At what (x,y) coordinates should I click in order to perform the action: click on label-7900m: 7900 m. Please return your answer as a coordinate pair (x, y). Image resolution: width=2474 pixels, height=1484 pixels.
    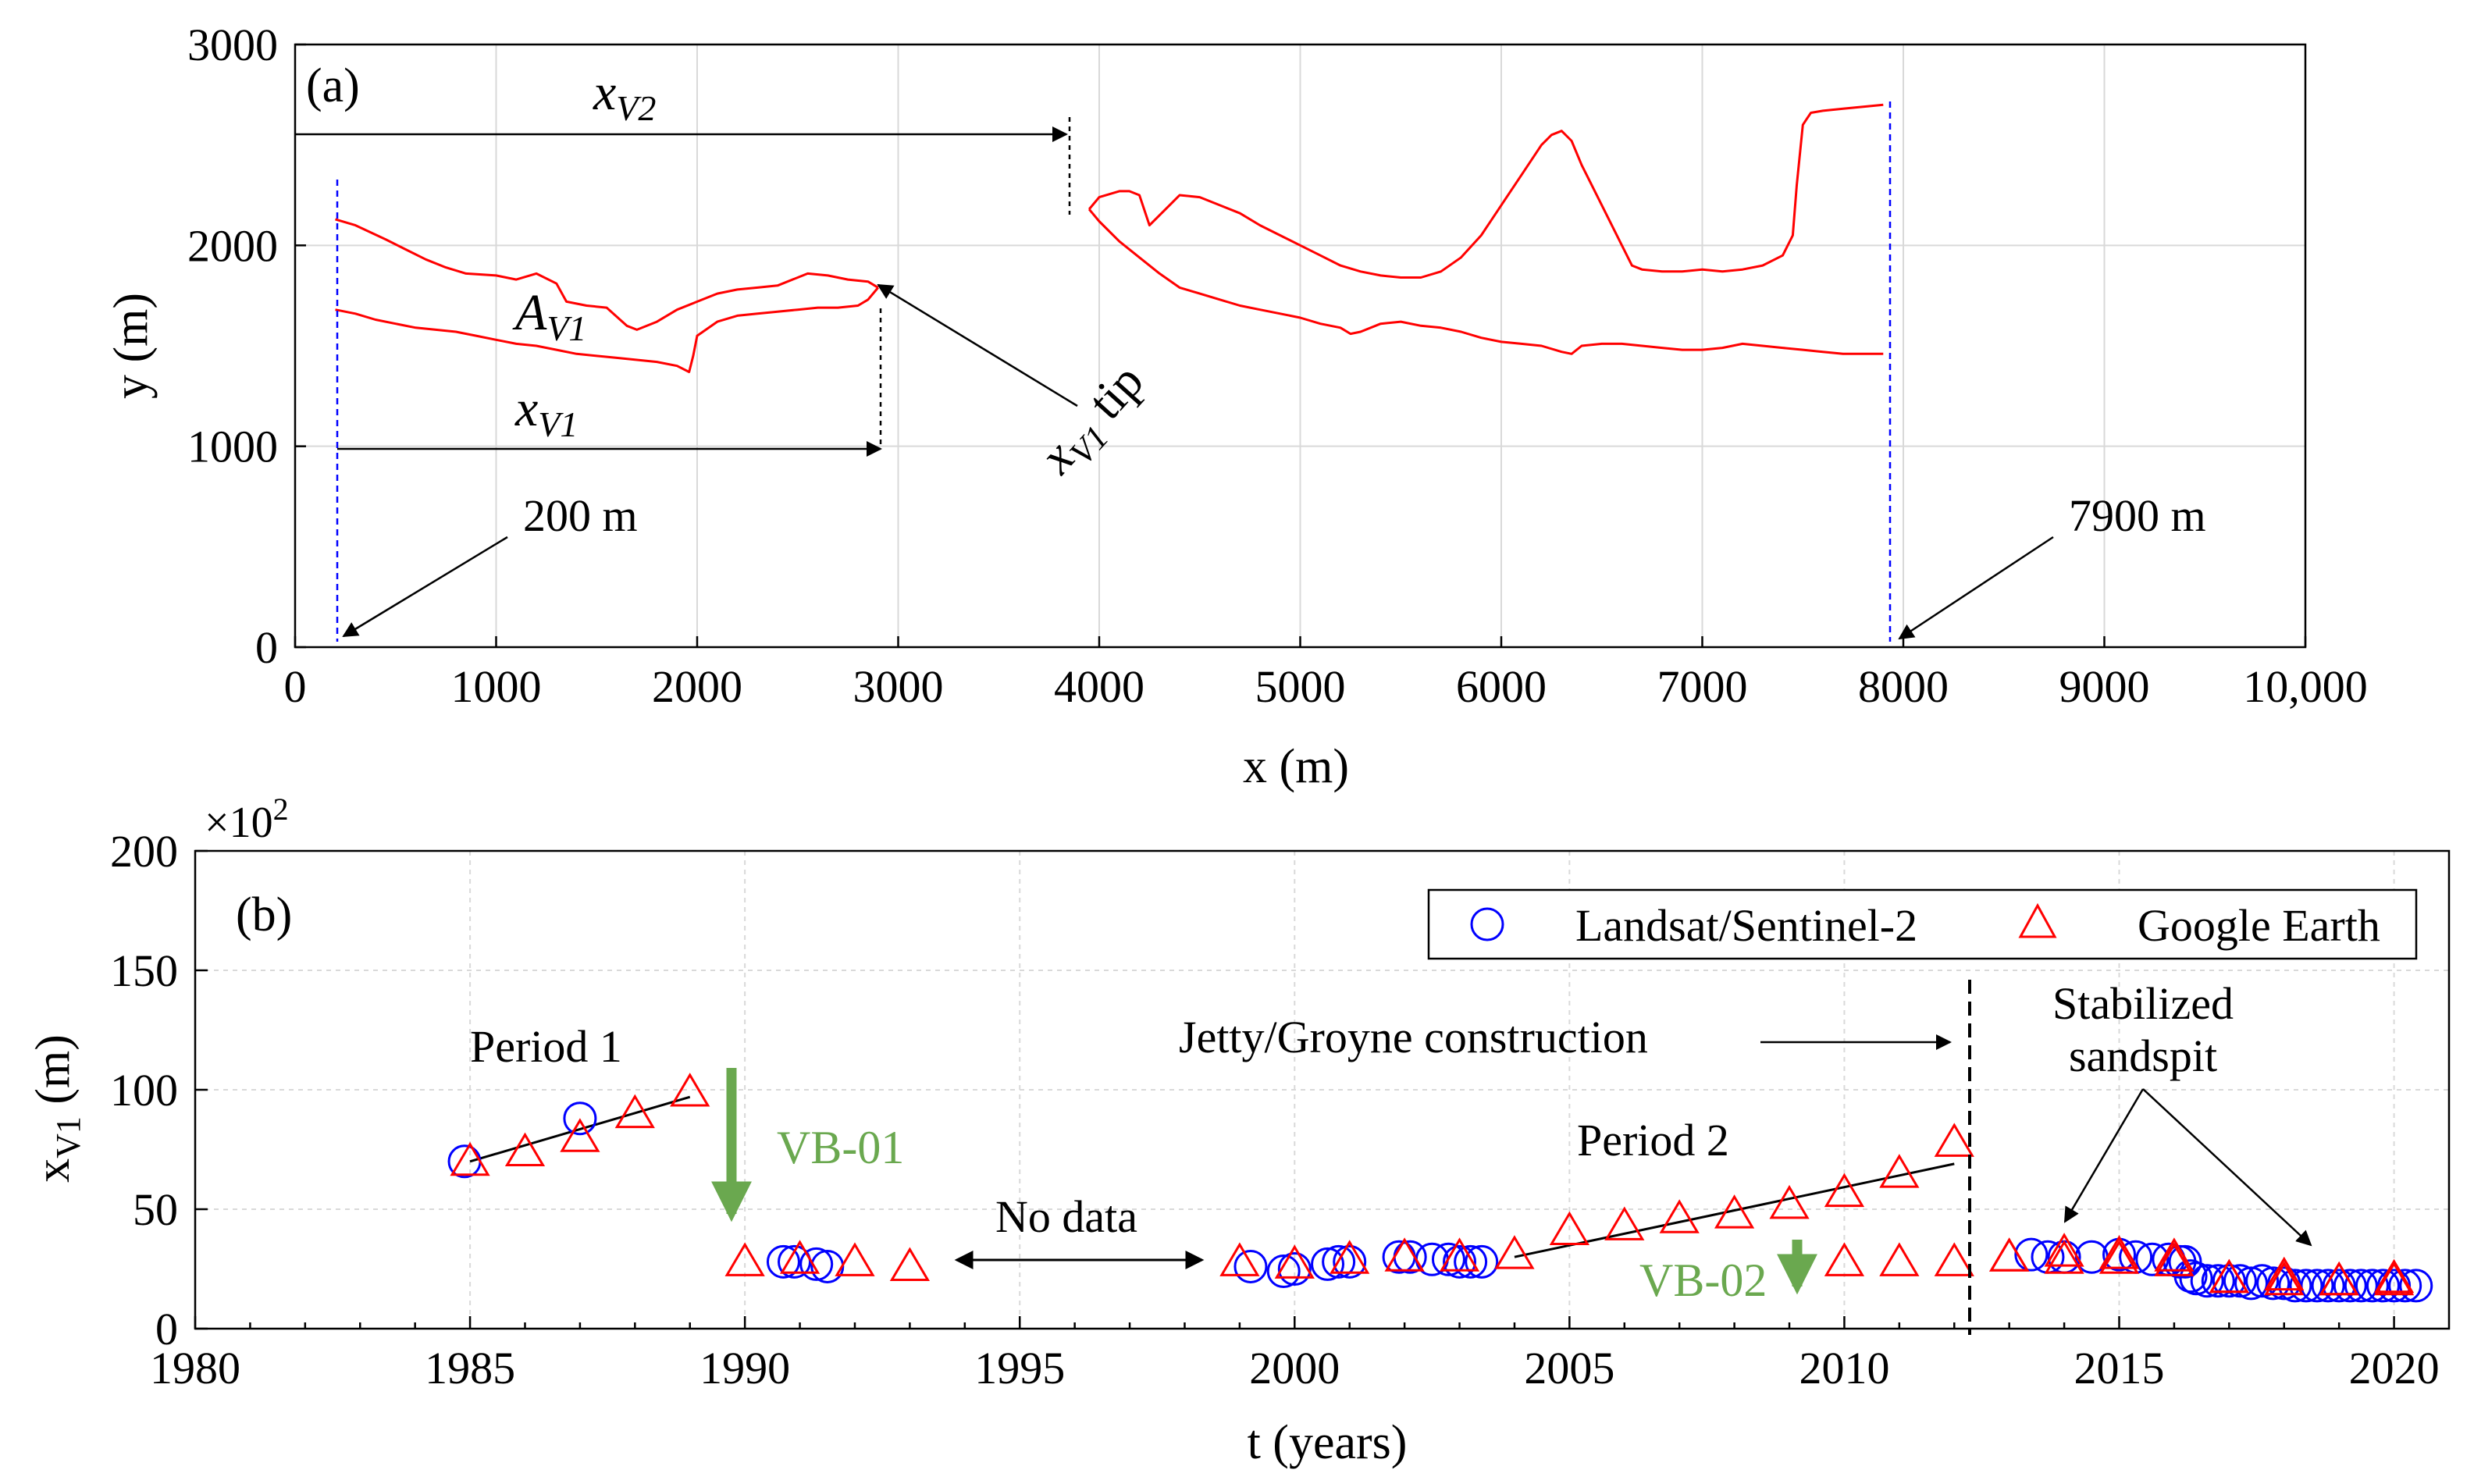
    Looking at the image, I should click on (2137, 515).